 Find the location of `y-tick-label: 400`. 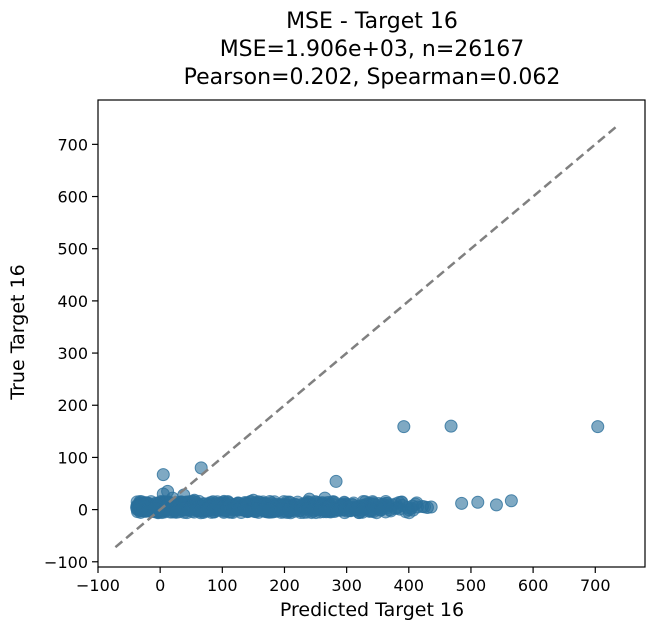

y-tick-label: 400 is located at coordinates (72, 301).